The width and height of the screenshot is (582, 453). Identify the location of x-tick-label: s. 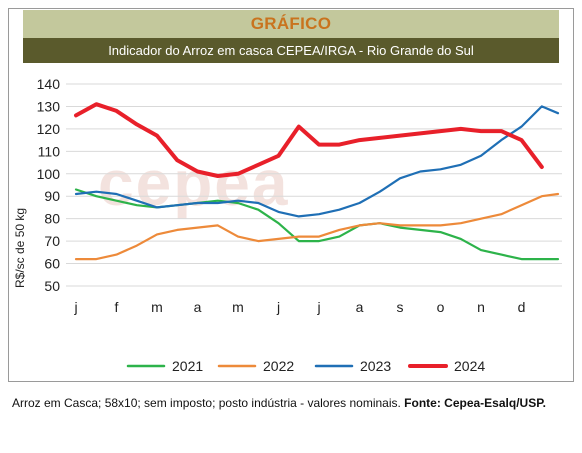
(400, 307).